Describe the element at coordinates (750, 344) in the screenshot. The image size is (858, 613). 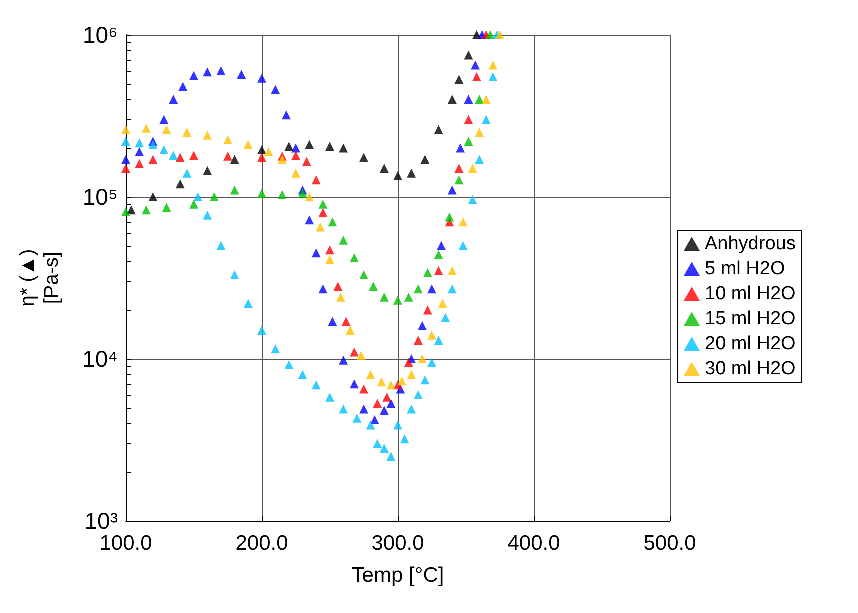
I see `legend-label: 20 ml H2O` at that location.